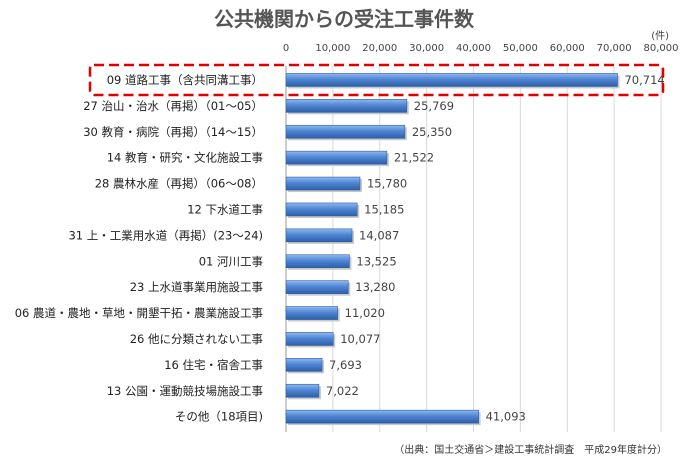 The image size is (687, 462). I want to click on category-label: 06 農道・農地・草地・開墾干拓・農業施設工事, so click(139, 313).